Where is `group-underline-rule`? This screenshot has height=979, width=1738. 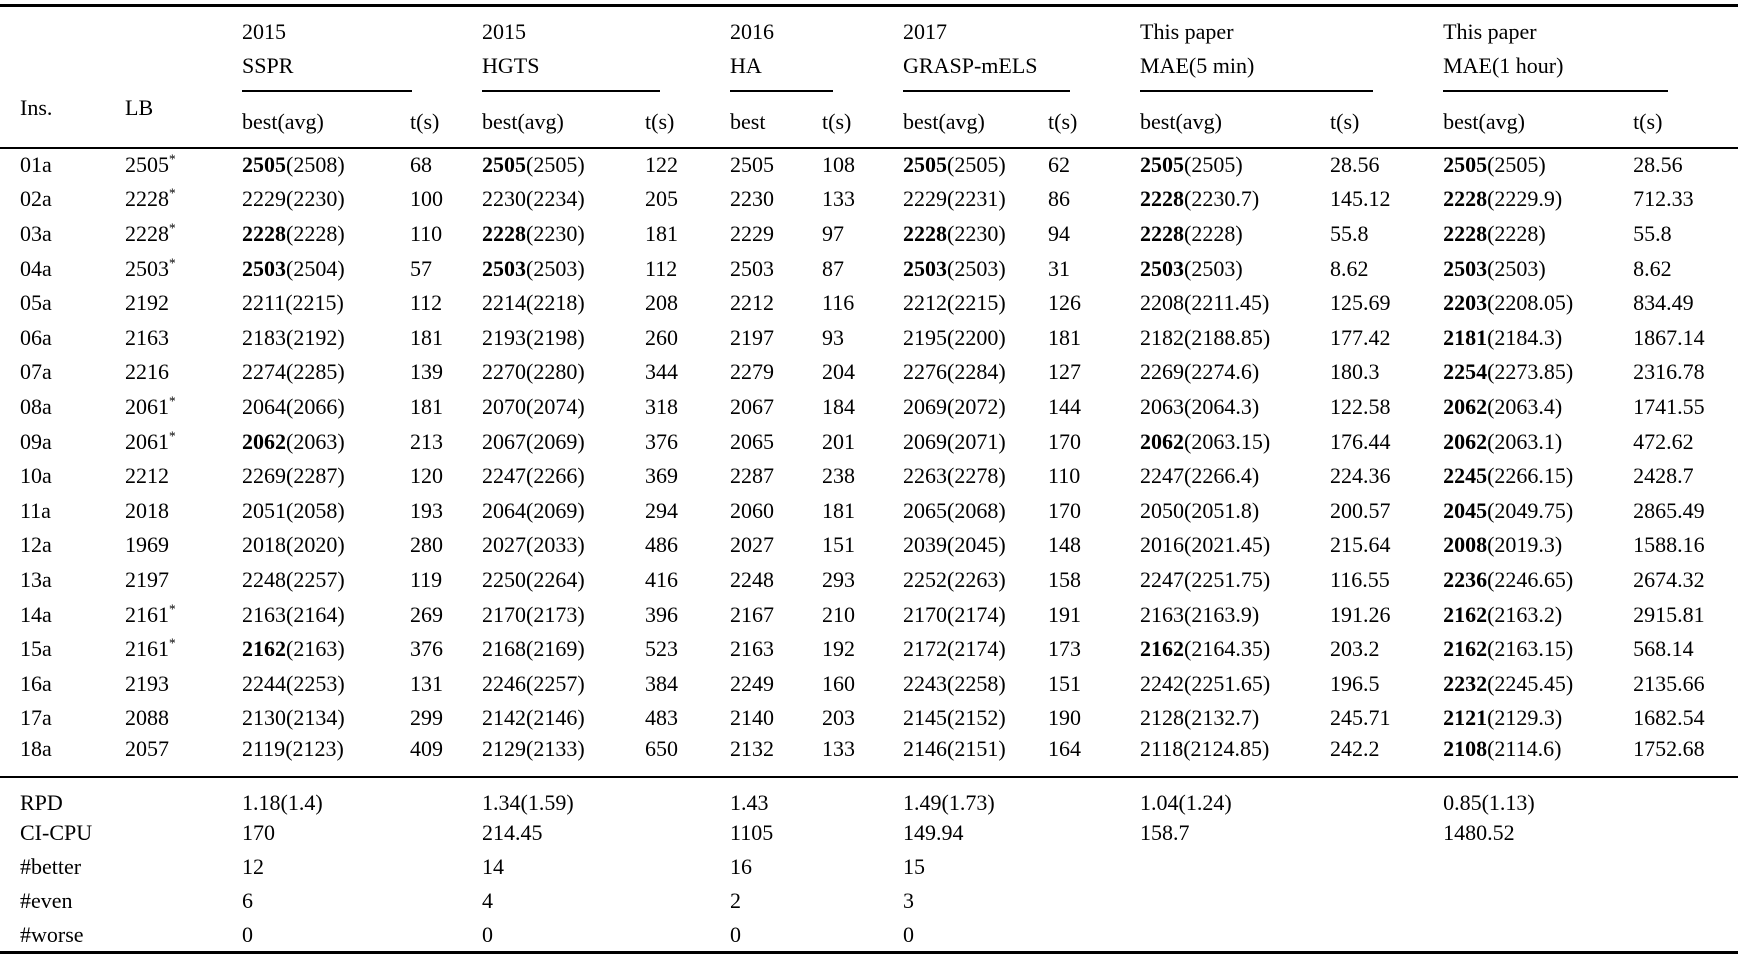
group-underline-rule is located at coordinates (1257, 91).